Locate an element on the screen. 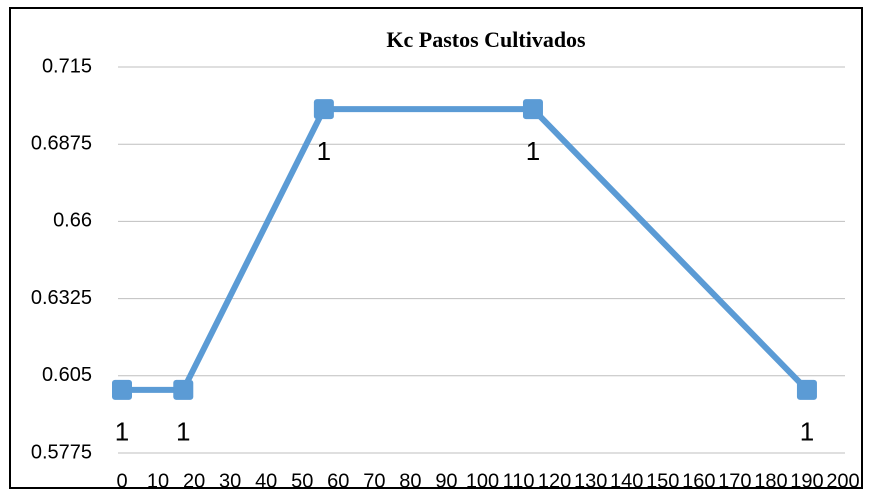 The image size is (870, 495). y-tick-label: 0.715 is located at coordinates (67, 66).